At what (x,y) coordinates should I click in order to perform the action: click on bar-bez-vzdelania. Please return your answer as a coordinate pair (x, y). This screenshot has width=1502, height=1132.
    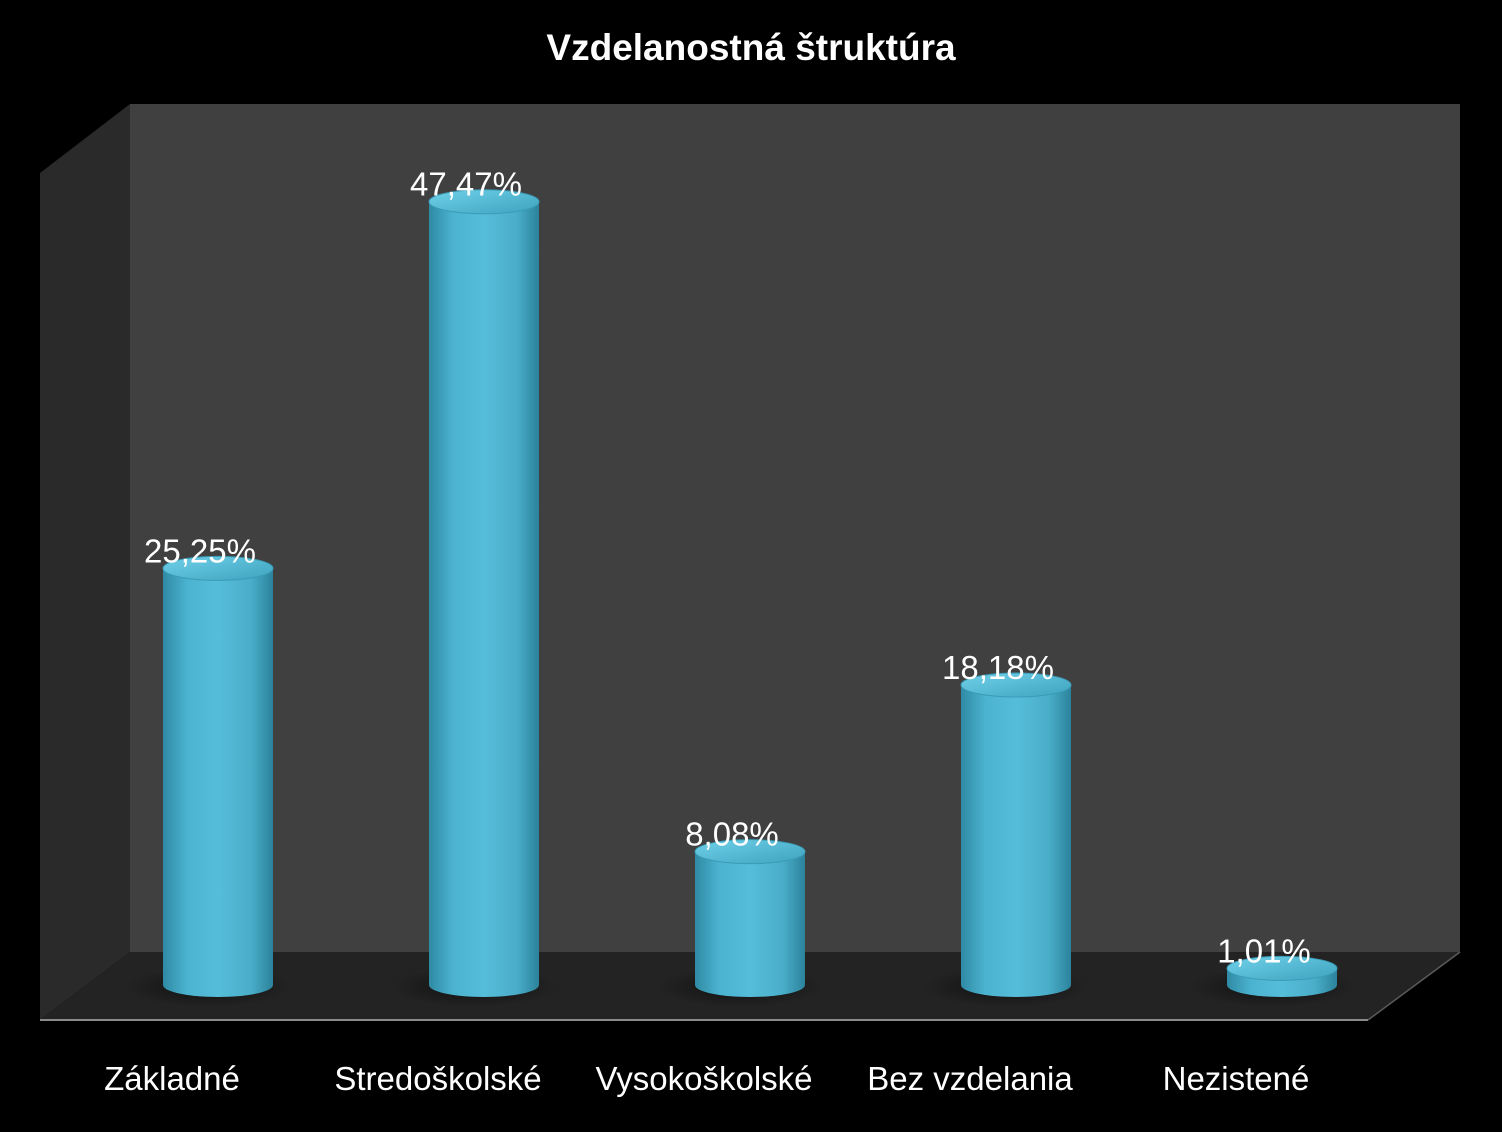
    Looking at the image, I should click on (1006, 839).